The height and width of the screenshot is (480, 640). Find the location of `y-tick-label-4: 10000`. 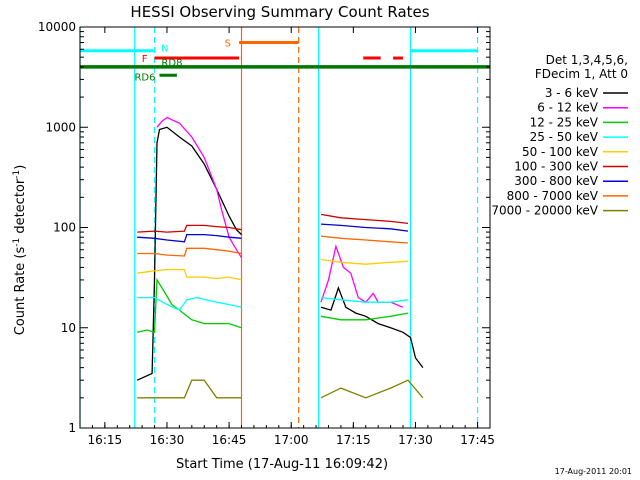

y-tick-label-4: 10000 is located at coordinates (57, 27).